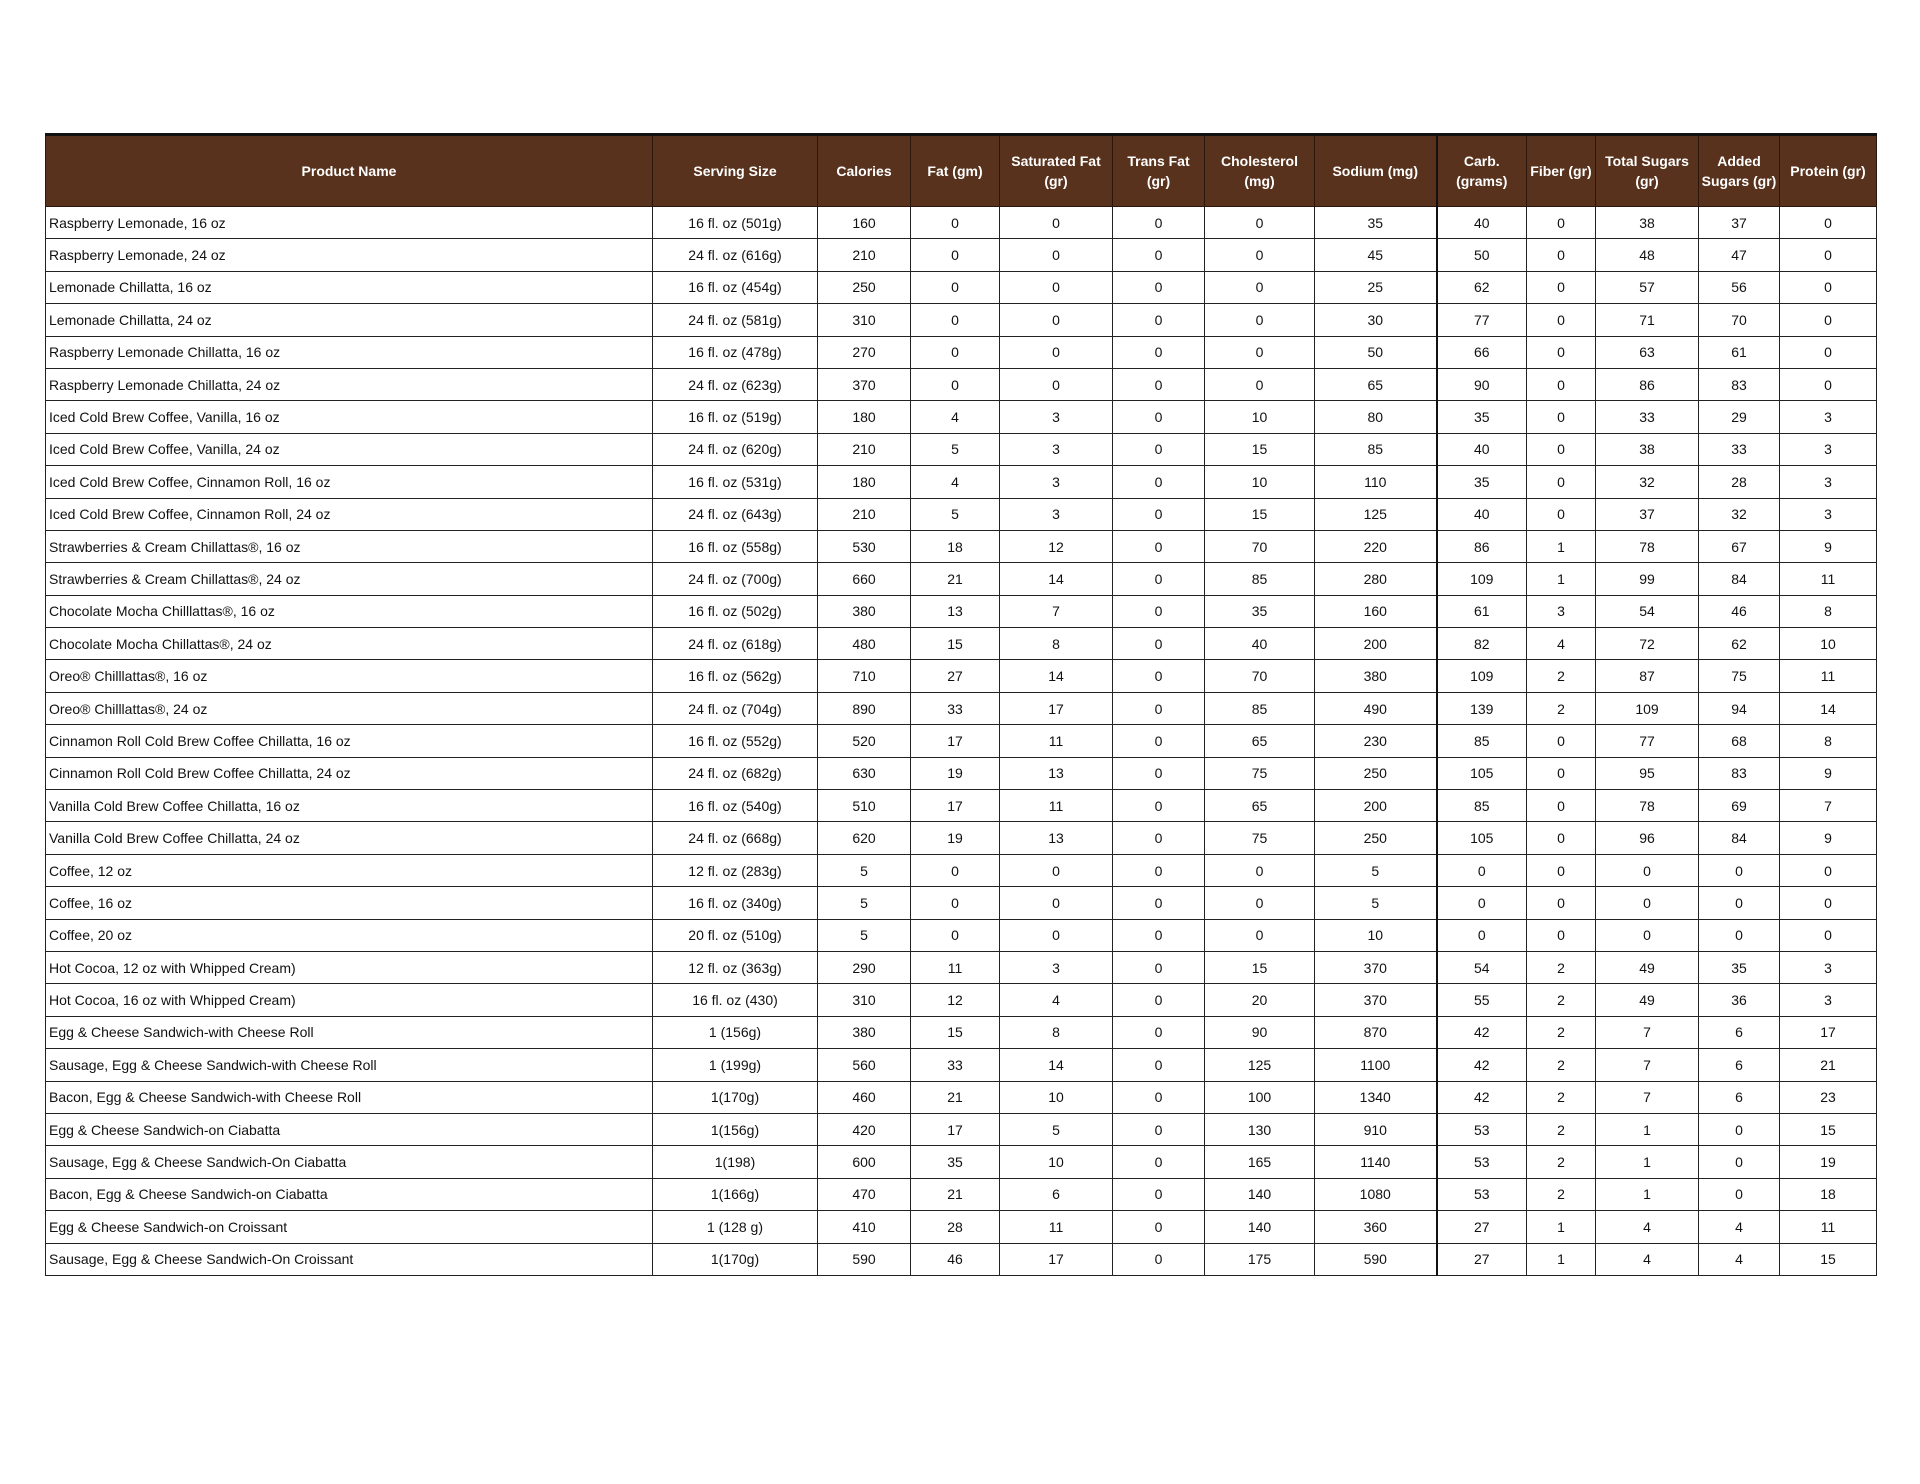 The width and height of the screenshot is (1920, 1484). I want to click on cell-protein: 23, so click(1828, 1097).